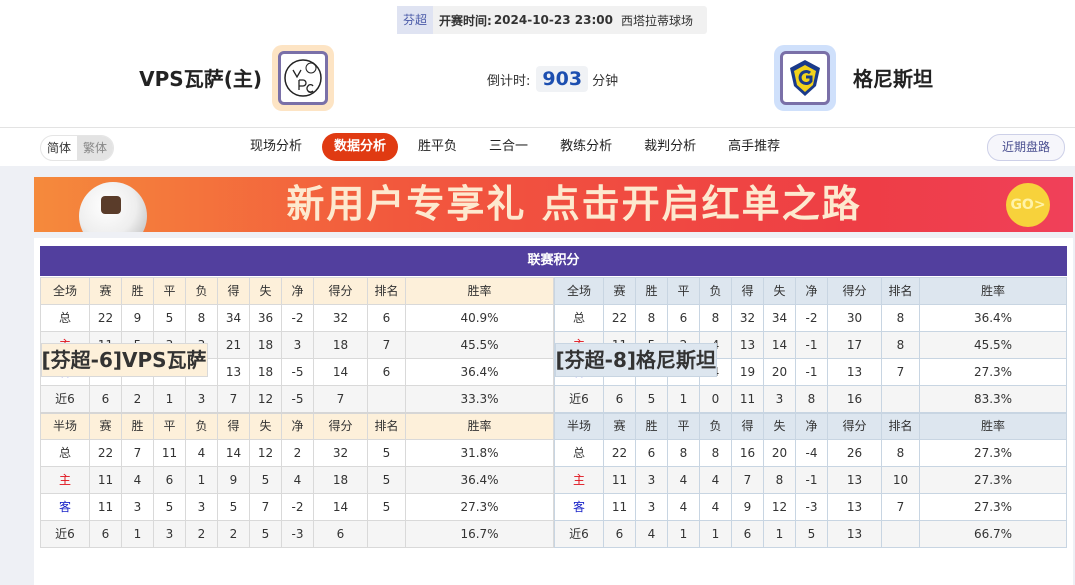  Describe the element at coordinates (200, 79) in the screenshot. I see `home-team-name: VPS瓦萨(主)` at that location.